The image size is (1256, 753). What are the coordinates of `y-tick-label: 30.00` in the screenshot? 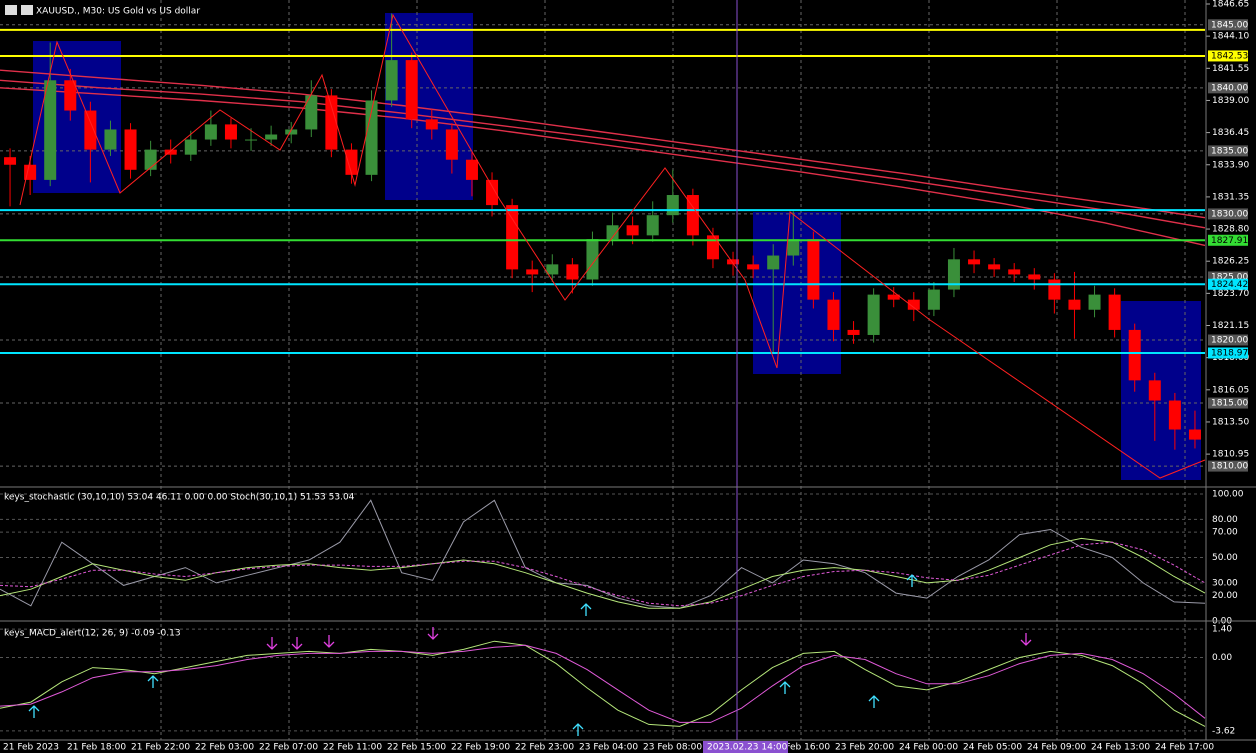 It's located at (1225, 583).